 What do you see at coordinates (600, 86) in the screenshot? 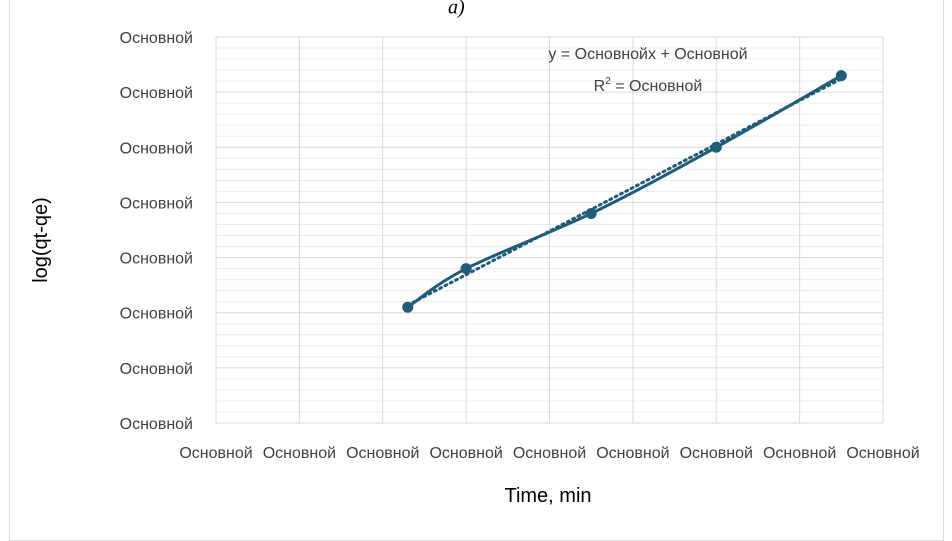
I see `r2-symbol: R` at bounding box center [600, 86].